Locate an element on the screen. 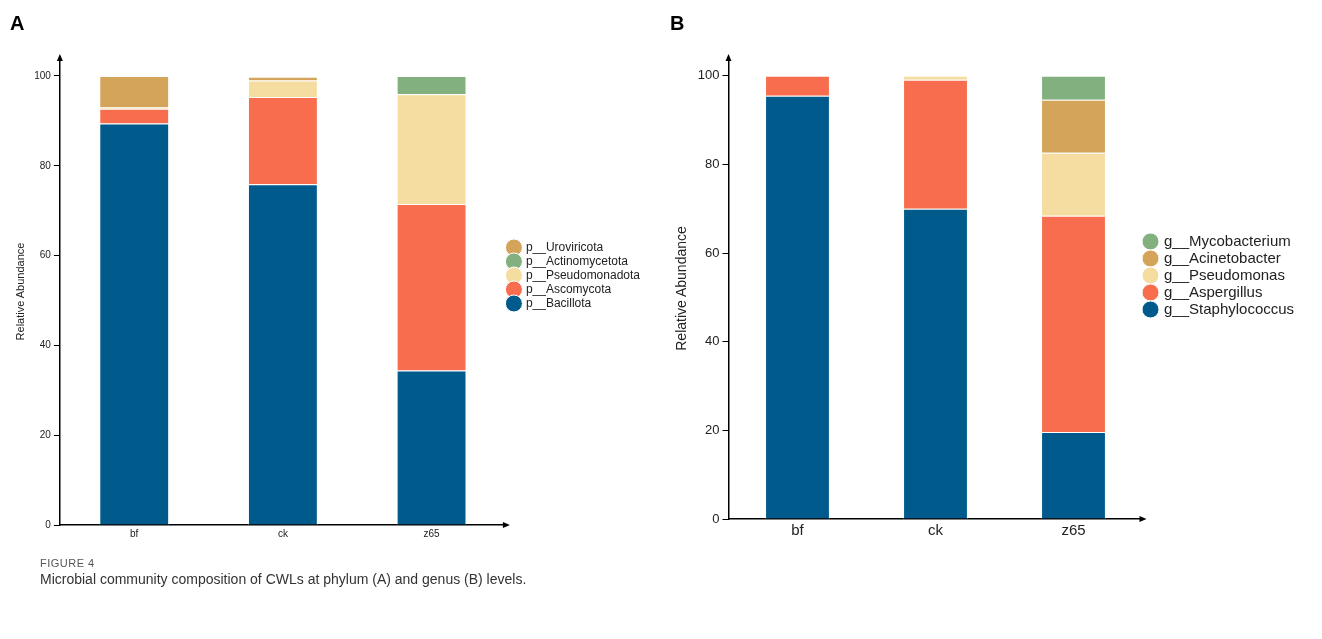  legend-label: p__Uroviricota is located at coordinates (564, 246).